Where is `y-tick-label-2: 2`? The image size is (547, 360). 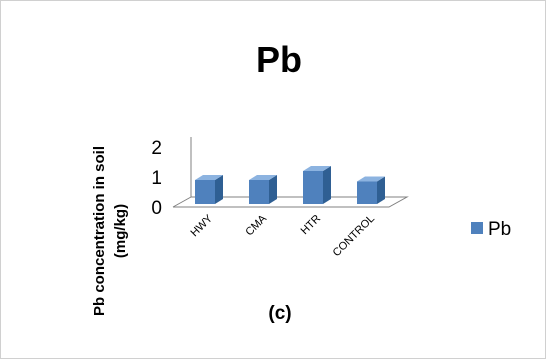
y-tick-label-2: 2 is located at coordinates (156, 148).